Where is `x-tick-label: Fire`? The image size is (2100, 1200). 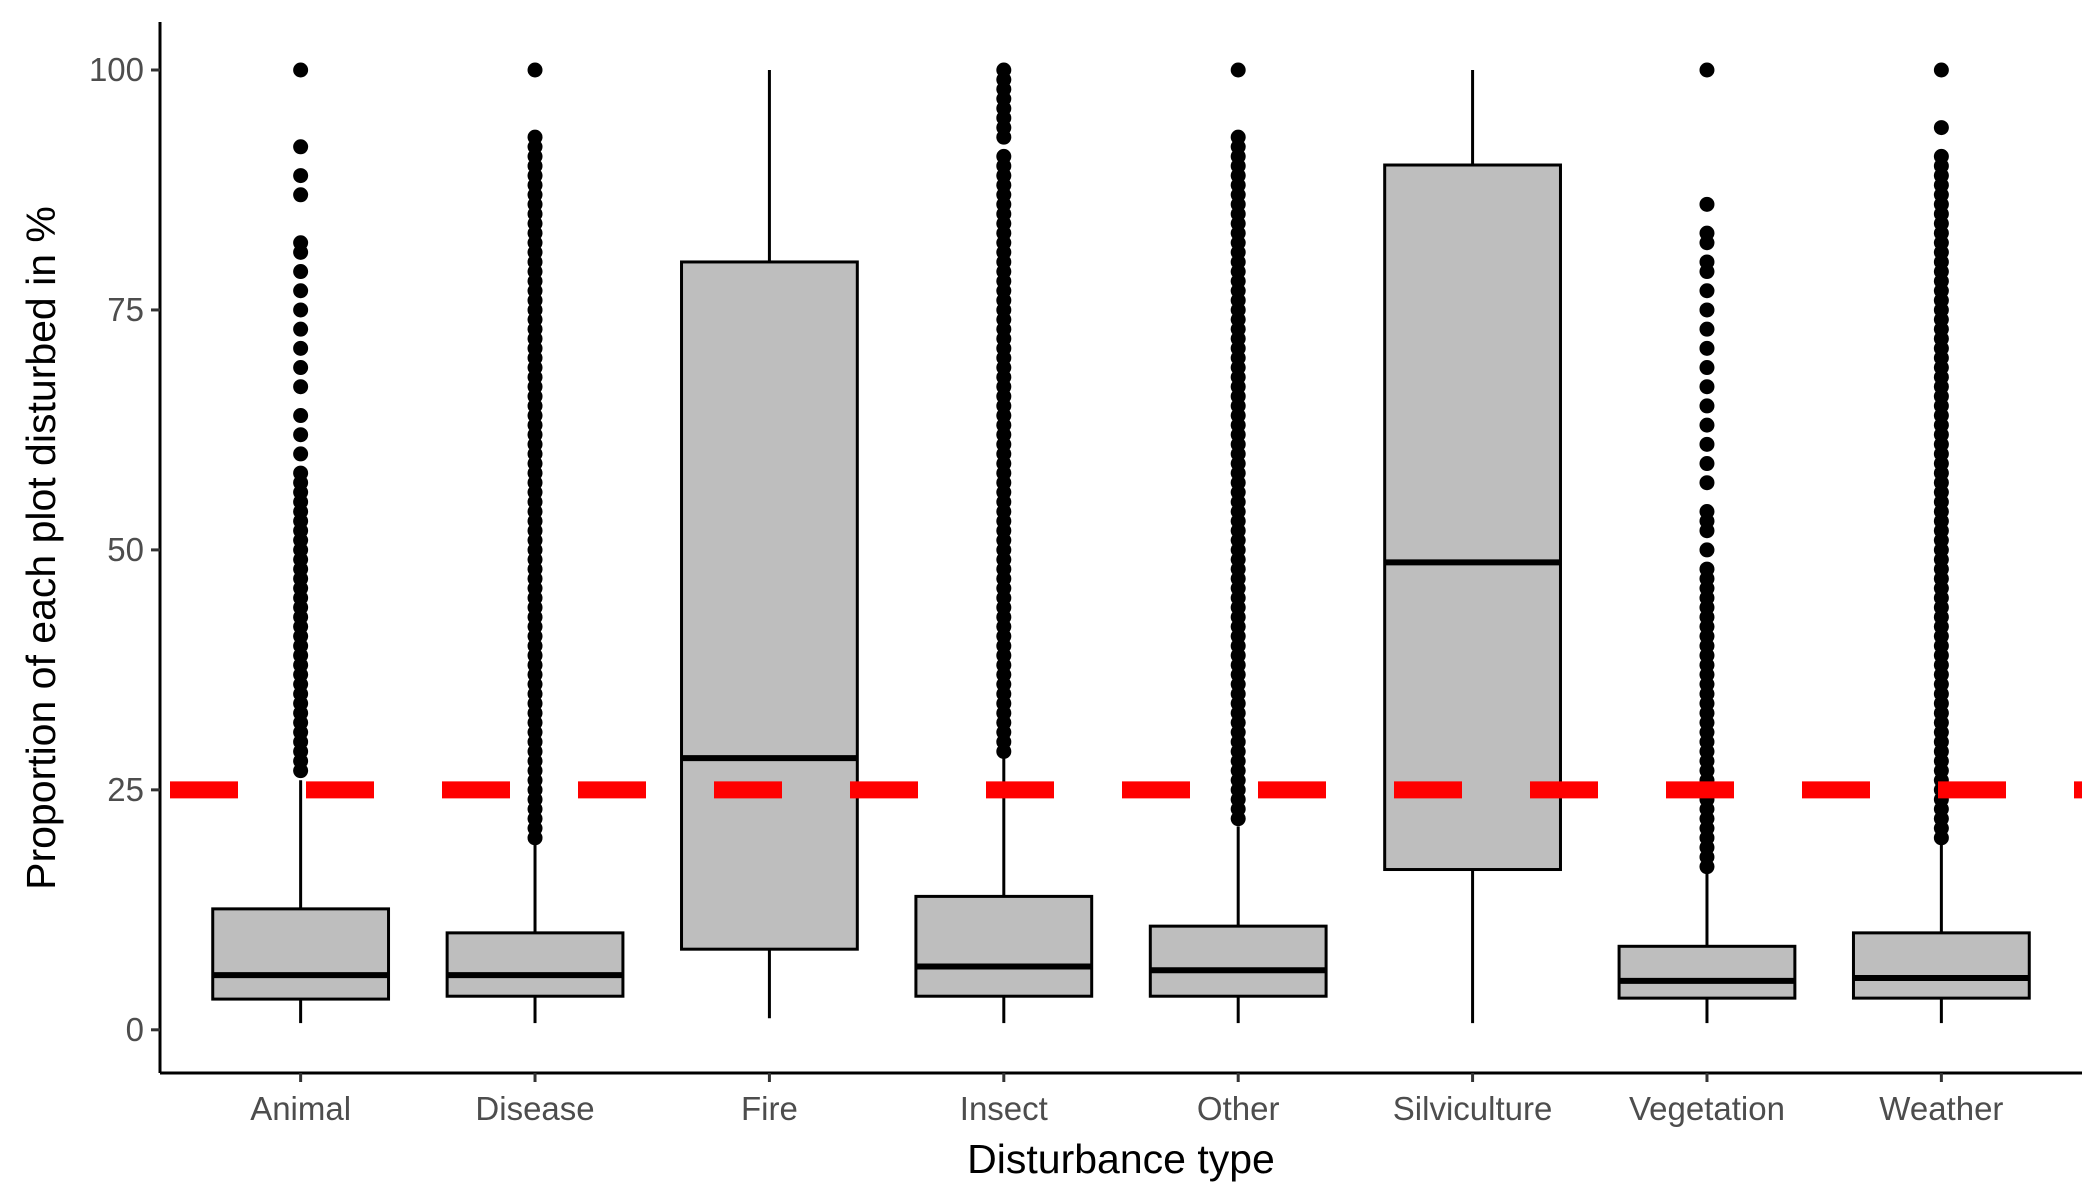 x-tick-label: Fire is located at coordinates (769, 1108).